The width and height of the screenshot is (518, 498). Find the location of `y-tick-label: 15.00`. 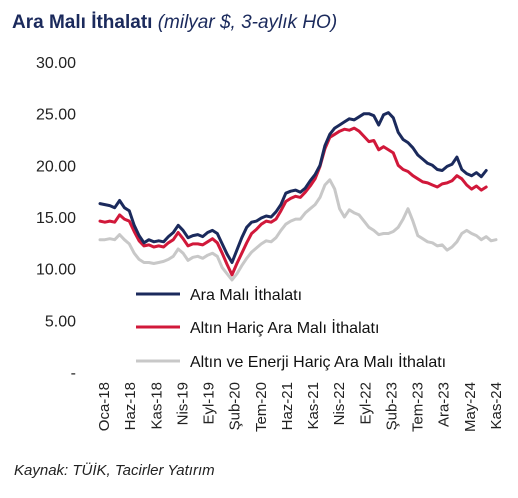

y-tick-label: 15.00 is located at coordinates (56, 218).